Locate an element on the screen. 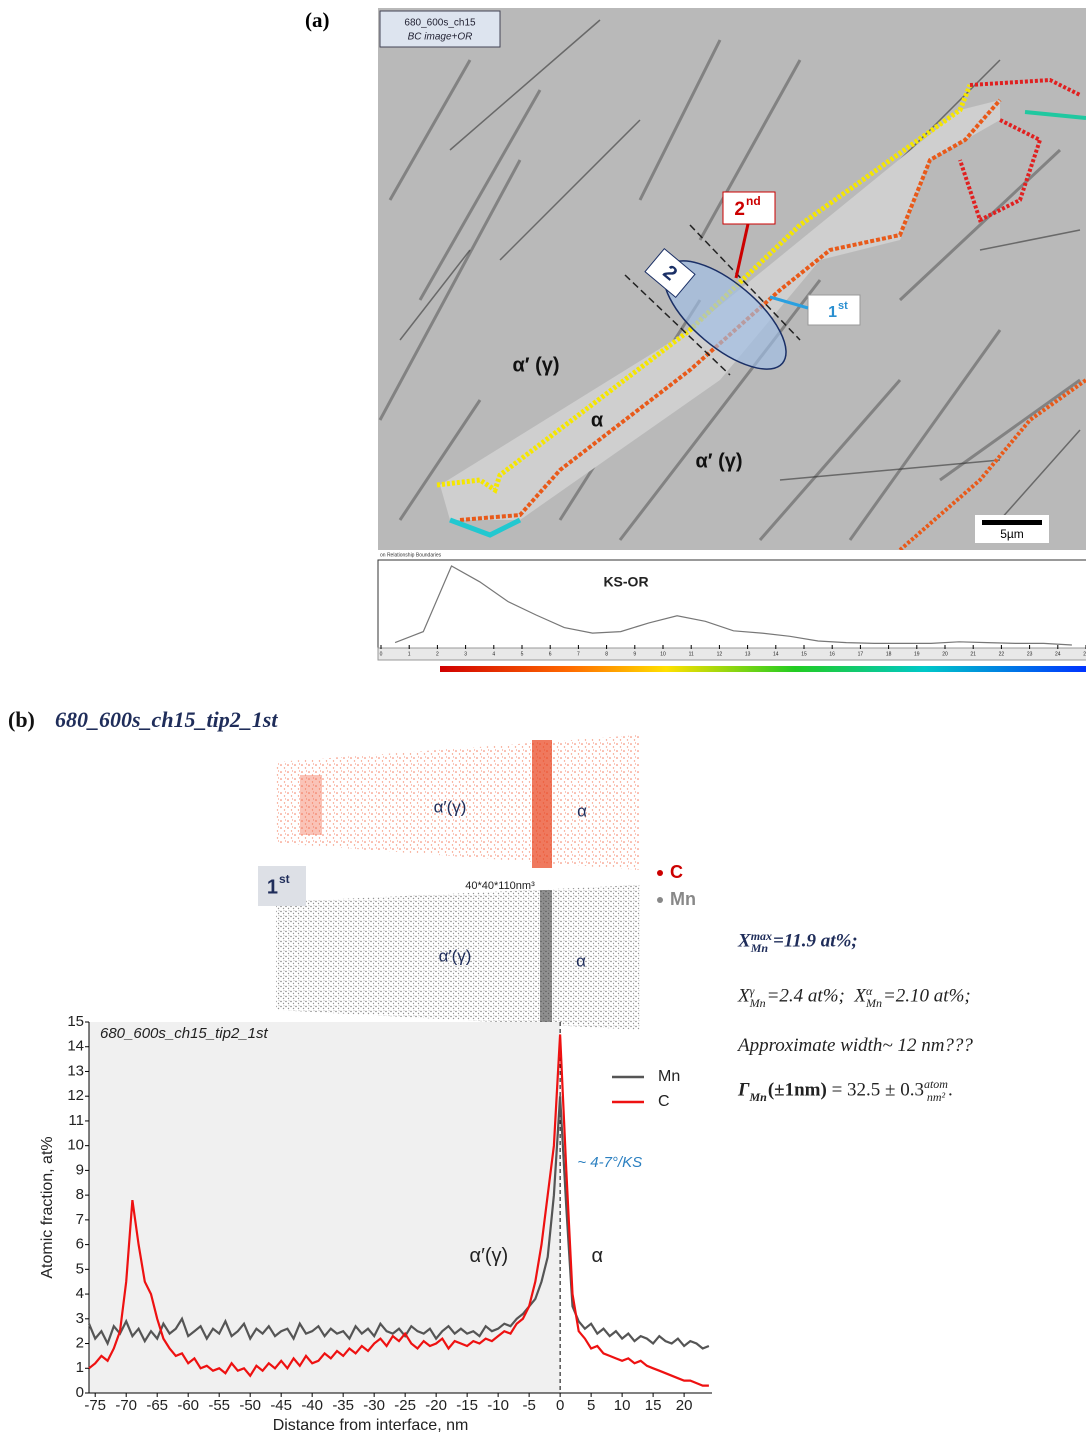 The width and height of the screenshot is (1086, 1436). x-tick-label: 15 is located at coordinates (653, 1405).